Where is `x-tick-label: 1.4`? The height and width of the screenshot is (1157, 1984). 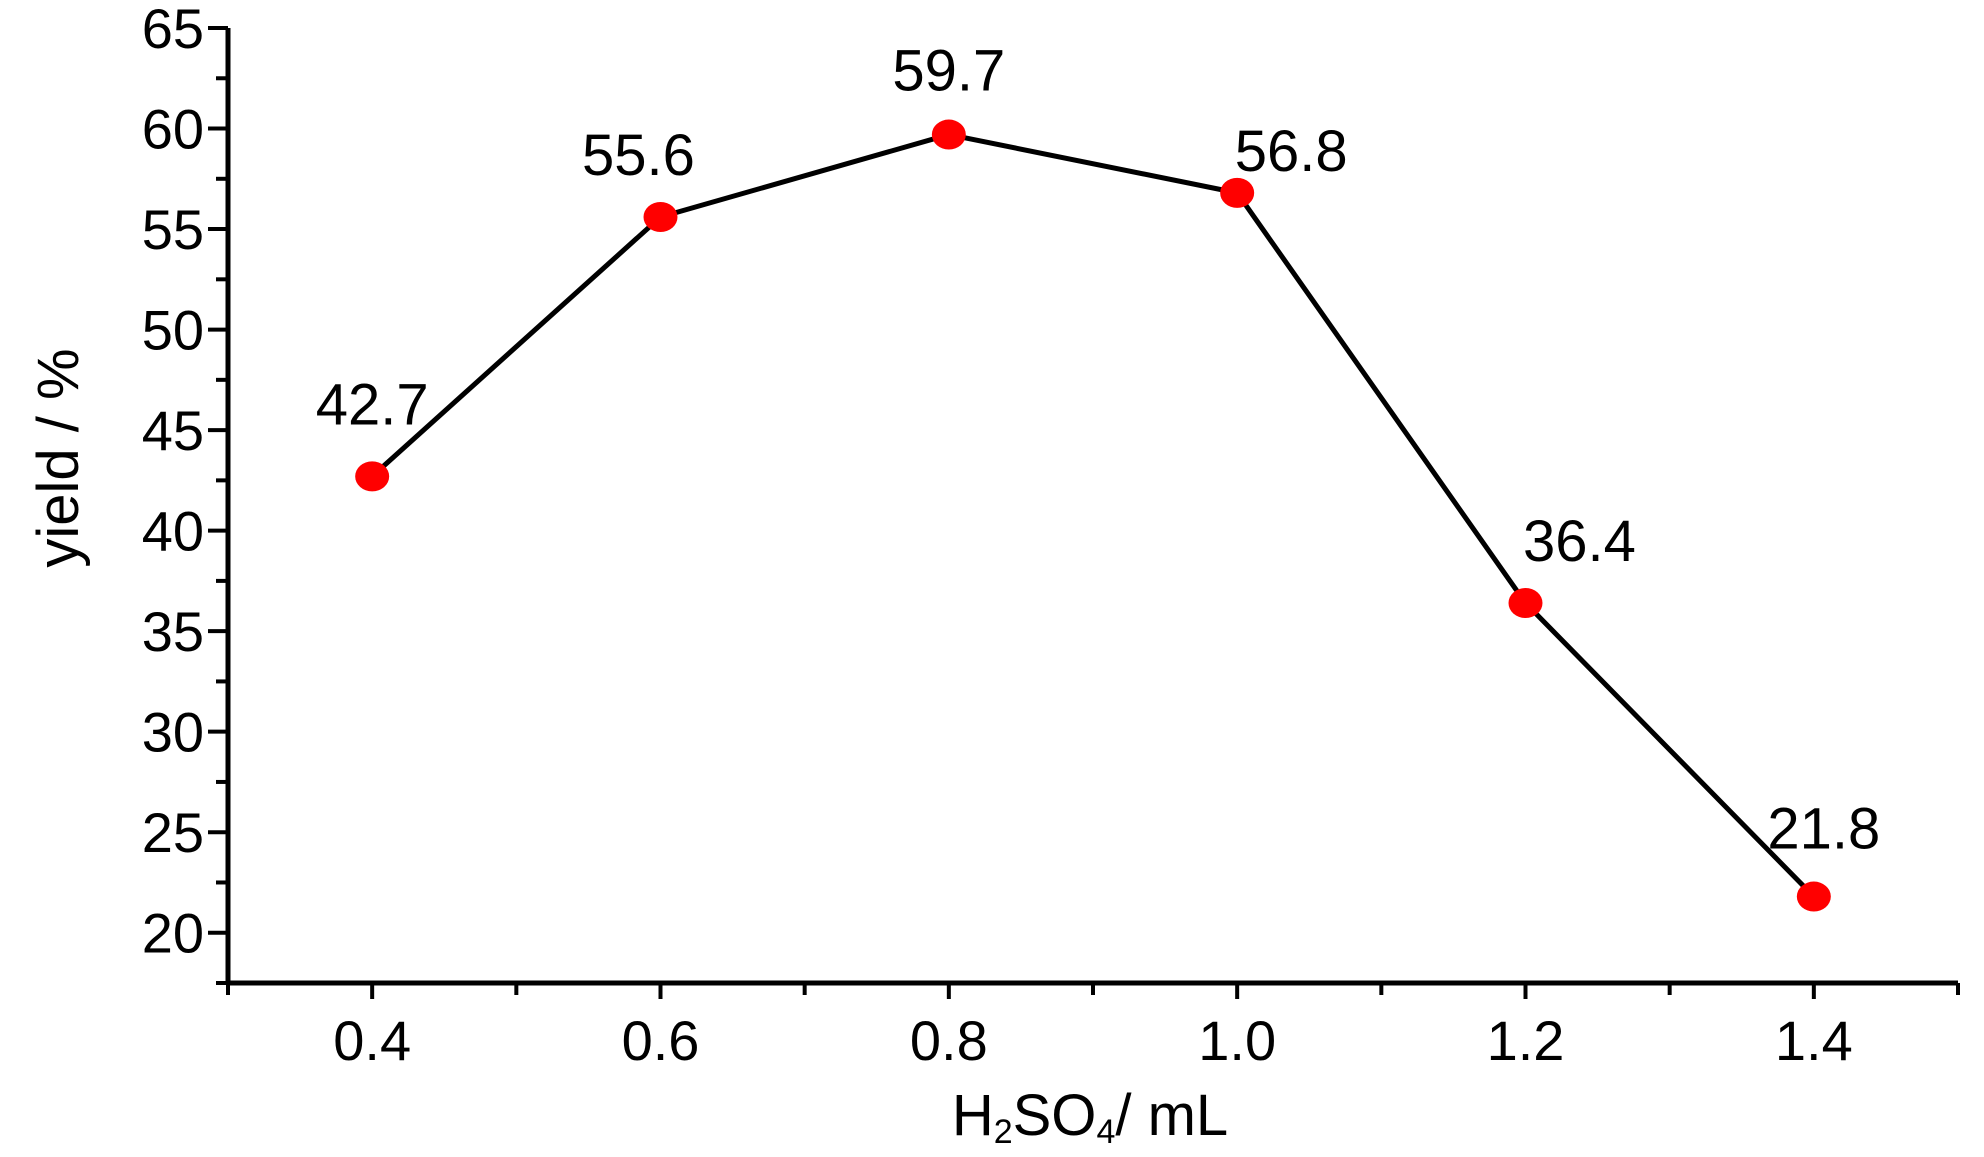
x-tick-label: 1.4 is located at coordinates (1814, 1040).